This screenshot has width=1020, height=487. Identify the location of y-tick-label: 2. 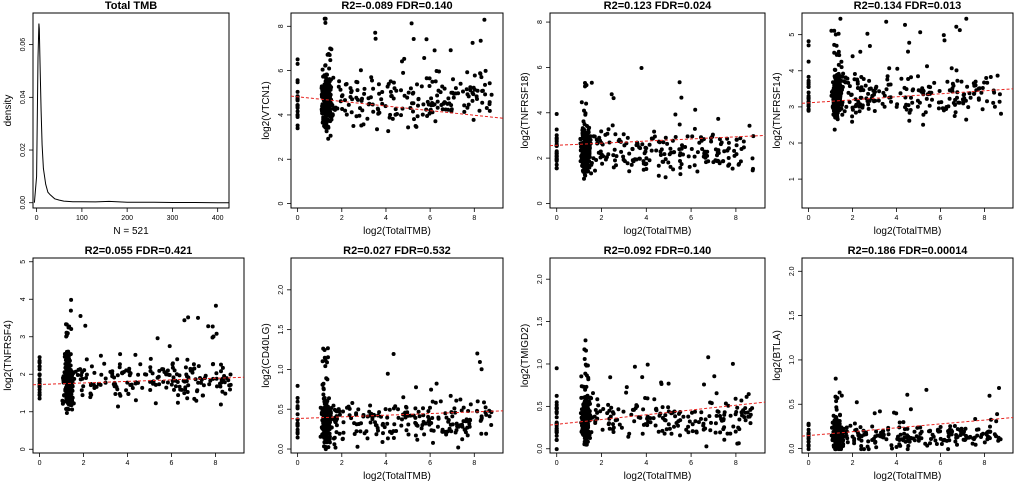
(792, 143).